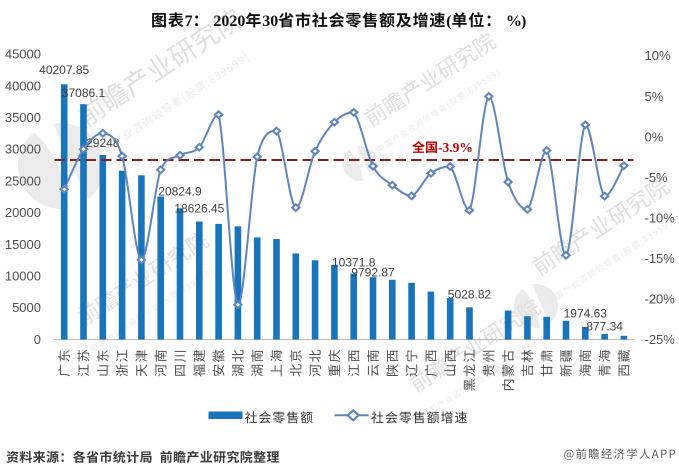 This screenshot has height=474, width=679. Describe the element at coordinates (229, 21) in the screenshot. I see `svg-text: 2020` at that location.